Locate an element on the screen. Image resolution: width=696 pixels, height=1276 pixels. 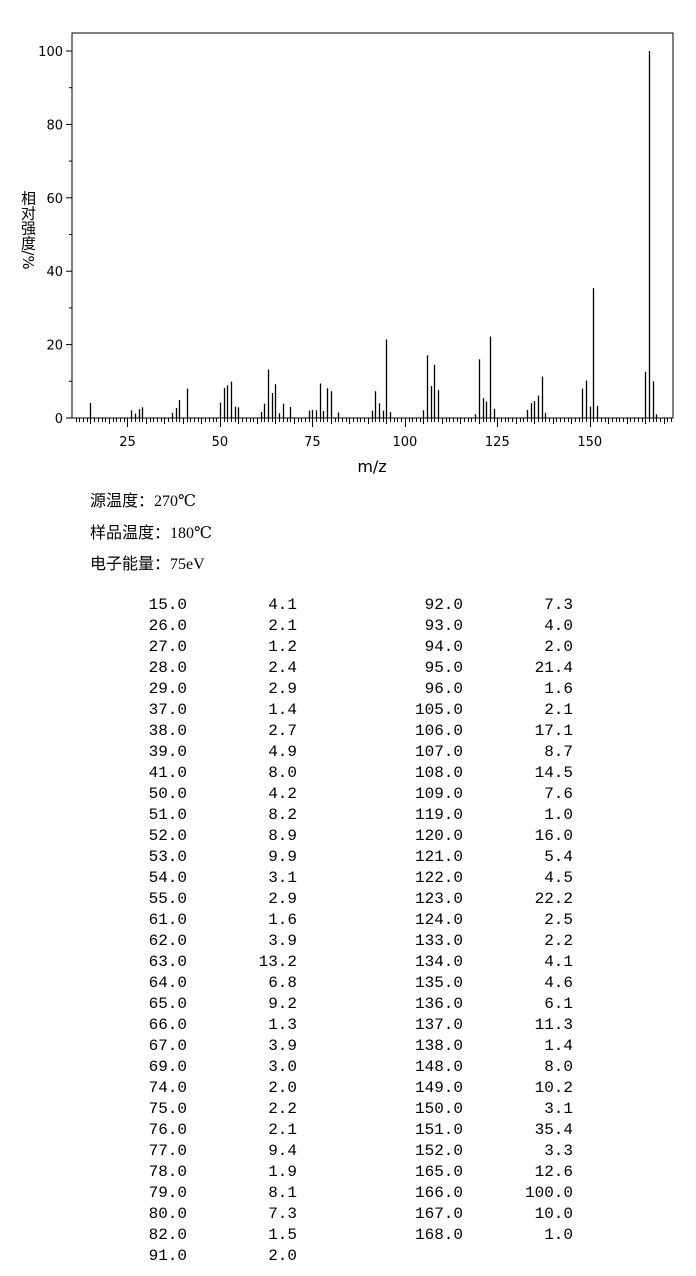
intensity-value: 16.0 is located at coordinates (553, 836).